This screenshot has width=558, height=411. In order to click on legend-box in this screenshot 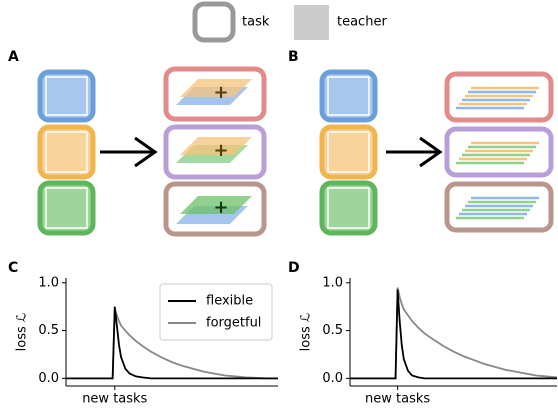, I will do `click(216, 312)`.